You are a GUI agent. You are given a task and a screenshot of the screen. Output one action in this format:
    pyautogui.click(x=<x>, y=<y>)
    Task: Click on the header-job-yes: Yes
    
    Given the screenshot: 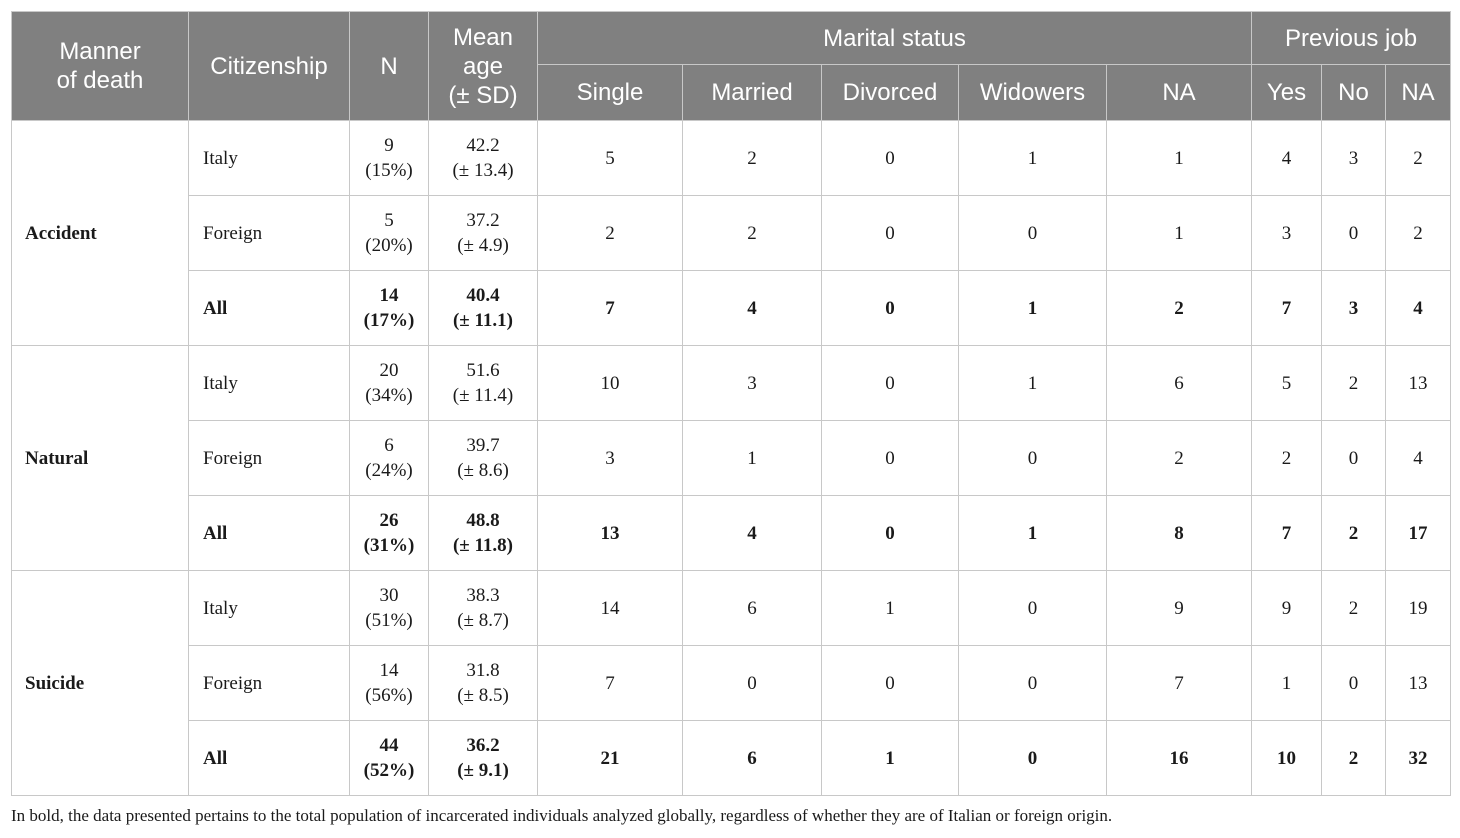 What is the action you would take?
    pyautogui.click(x=1286, y=92)
    